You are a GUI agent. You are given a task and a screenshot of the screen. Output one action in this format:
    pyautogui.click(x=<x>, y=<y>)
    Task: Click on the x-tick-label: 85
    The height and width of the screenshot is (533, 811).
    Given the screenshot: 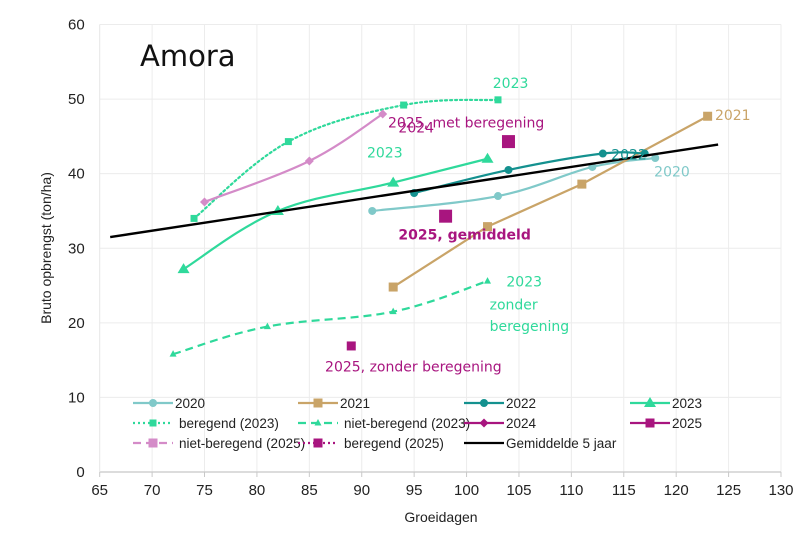 What is the action you would take?
    pyautogui.click(x=309, y=490)
    